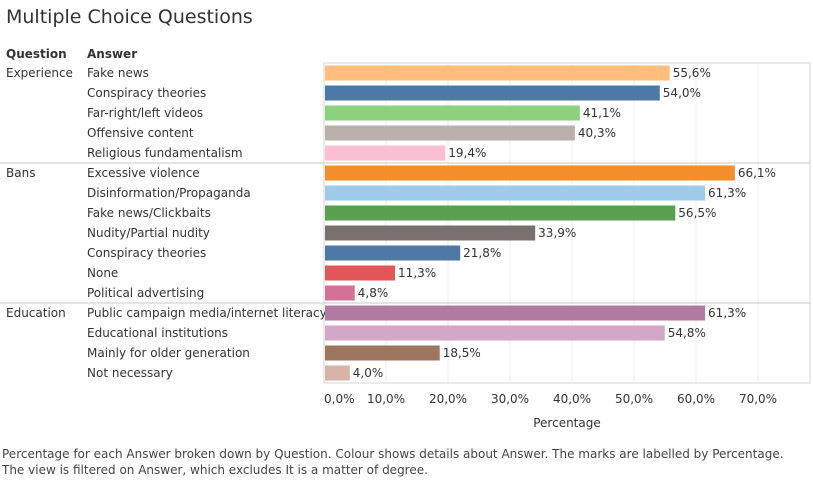 This screenshot has width=813, height=481. I want to click on bar-value-label: 40,3%, so click(597, 133).